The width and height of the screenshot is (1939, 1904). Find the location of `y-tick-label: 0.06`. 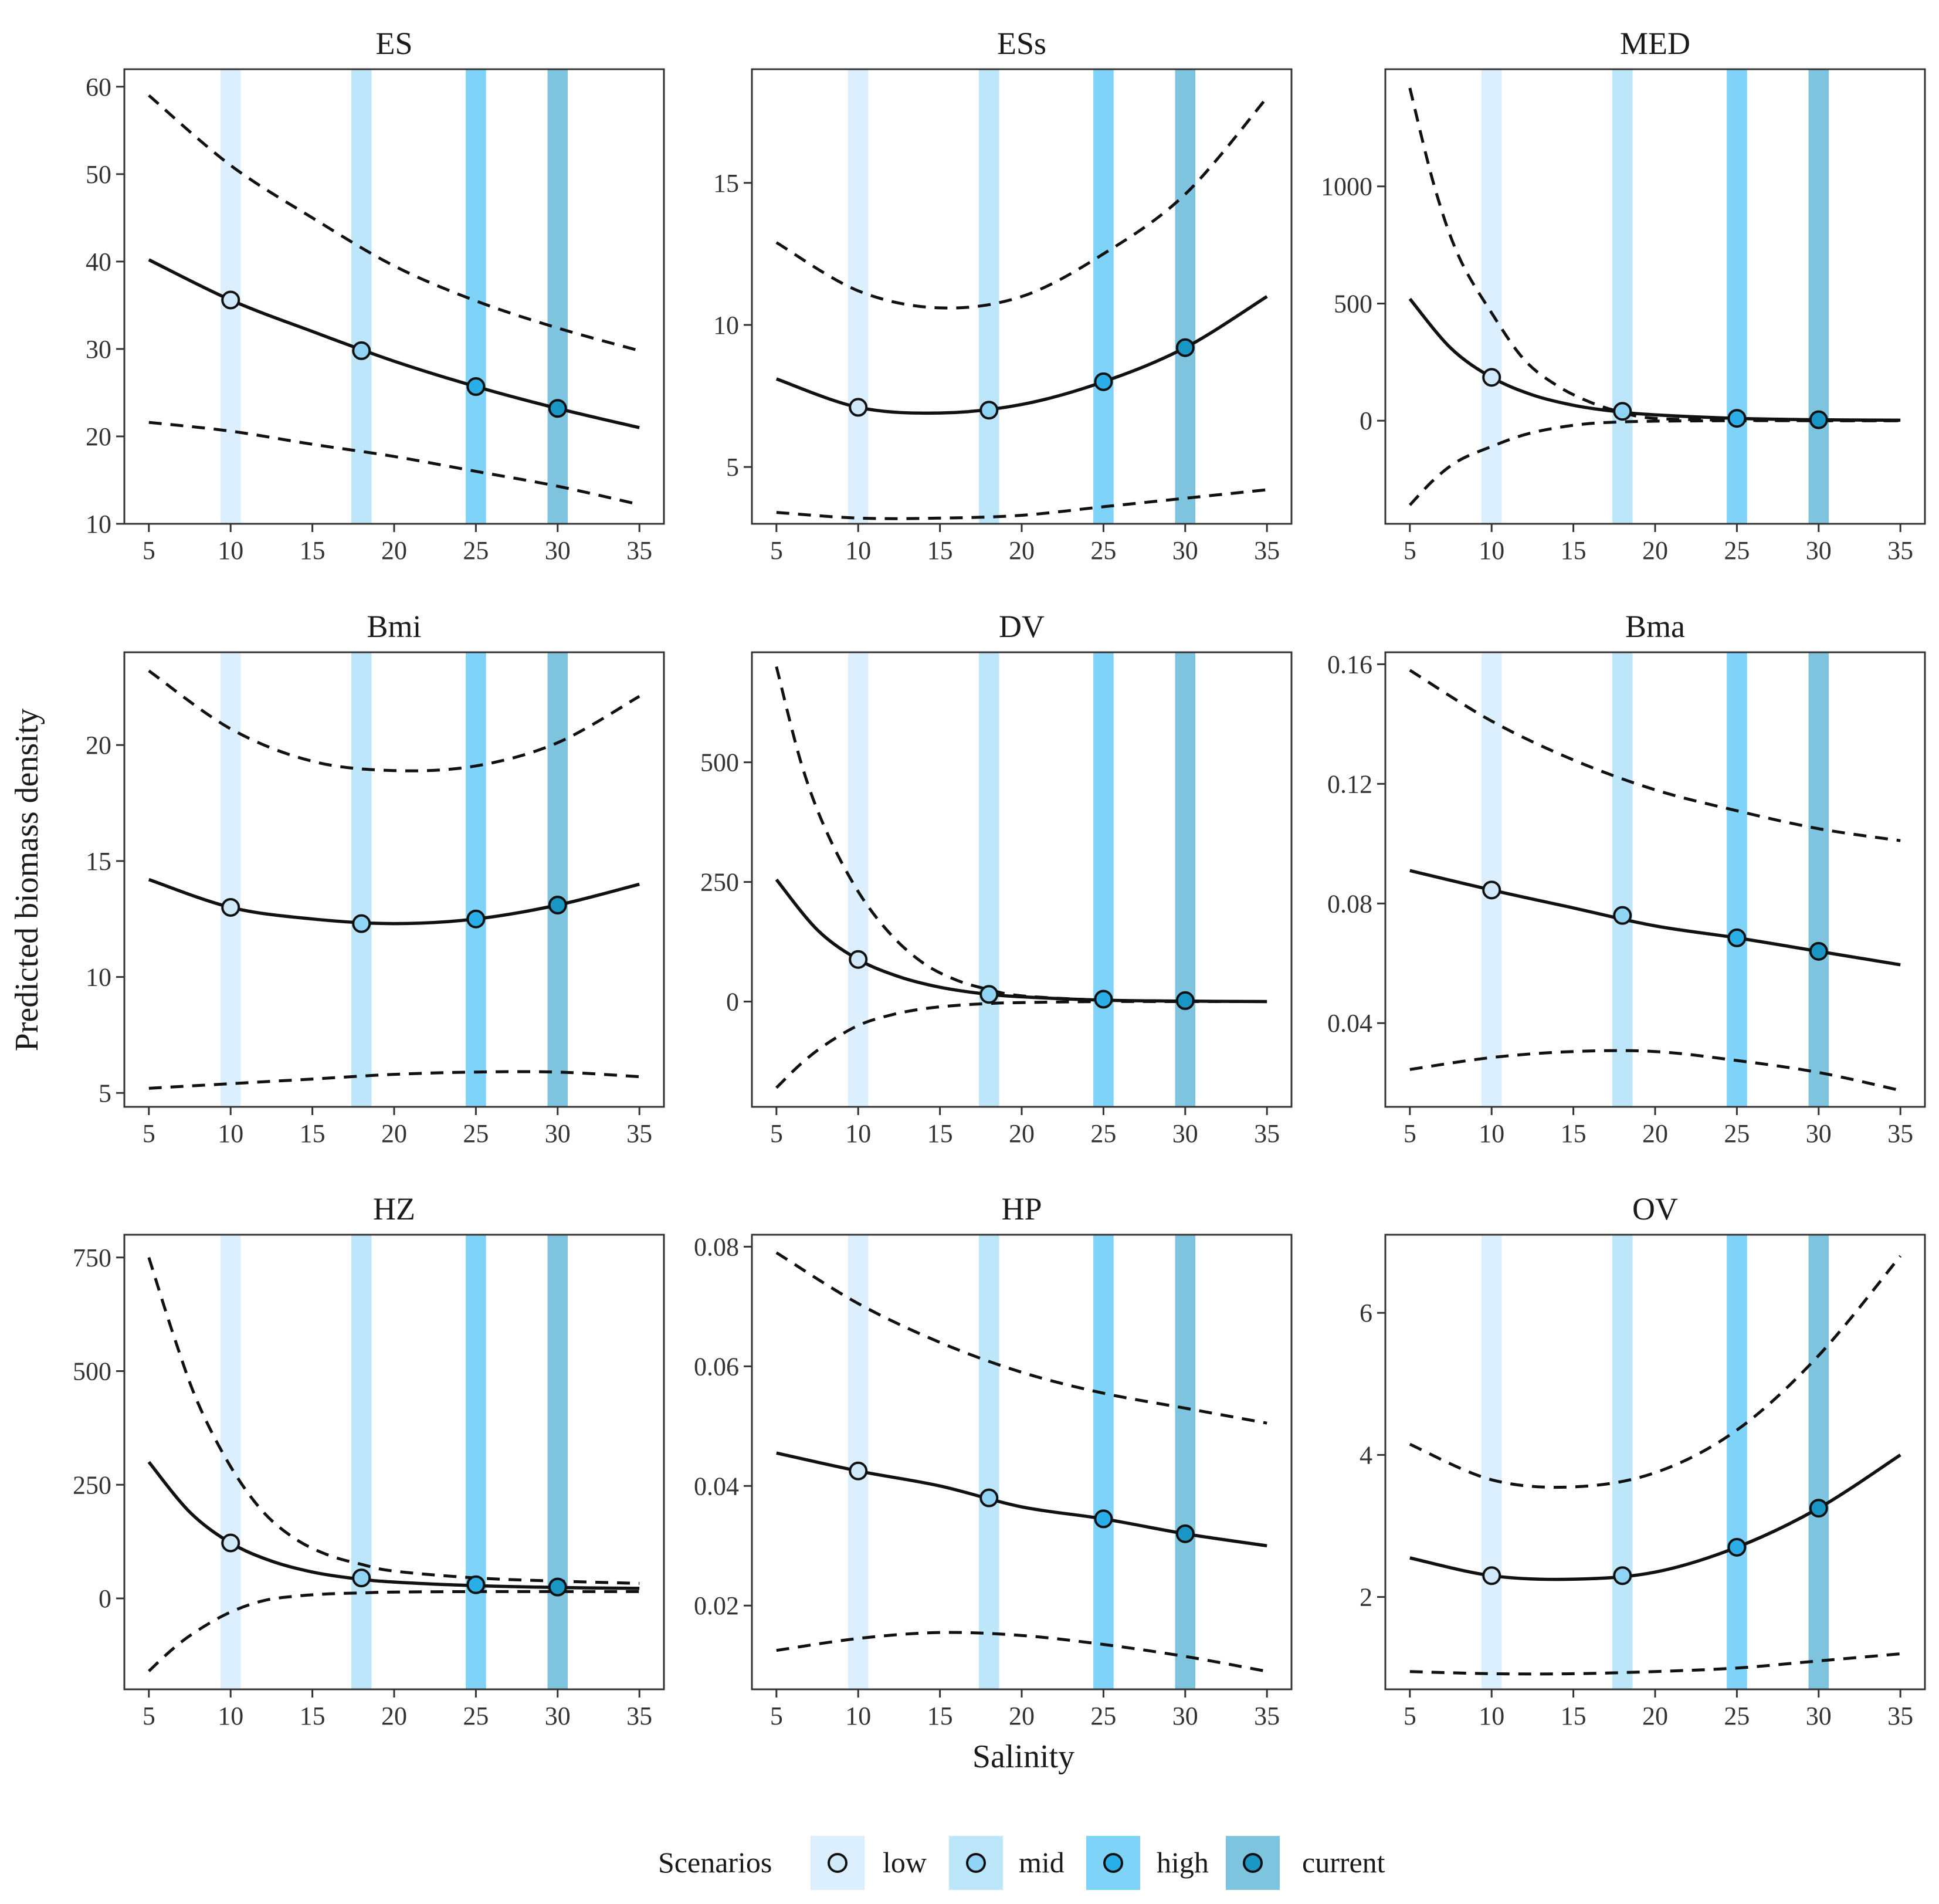

y-tick-label: 0.06 is located at coordinates (716, 1366).